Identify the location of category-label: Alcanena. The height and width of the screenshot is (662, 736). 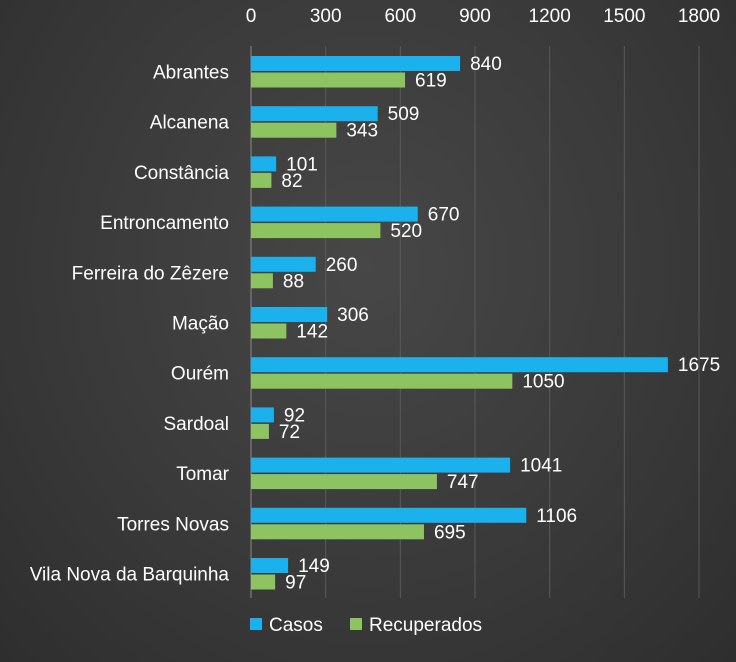
(190, 123).